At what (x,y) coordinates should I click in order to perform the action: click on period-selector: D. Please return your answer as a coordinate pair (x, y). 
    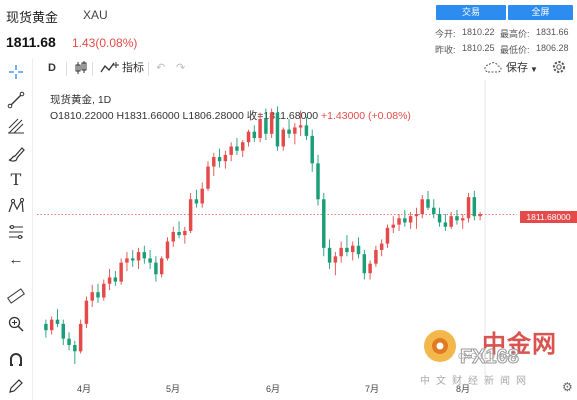
    Looking at the image, I should click on (52, 68).